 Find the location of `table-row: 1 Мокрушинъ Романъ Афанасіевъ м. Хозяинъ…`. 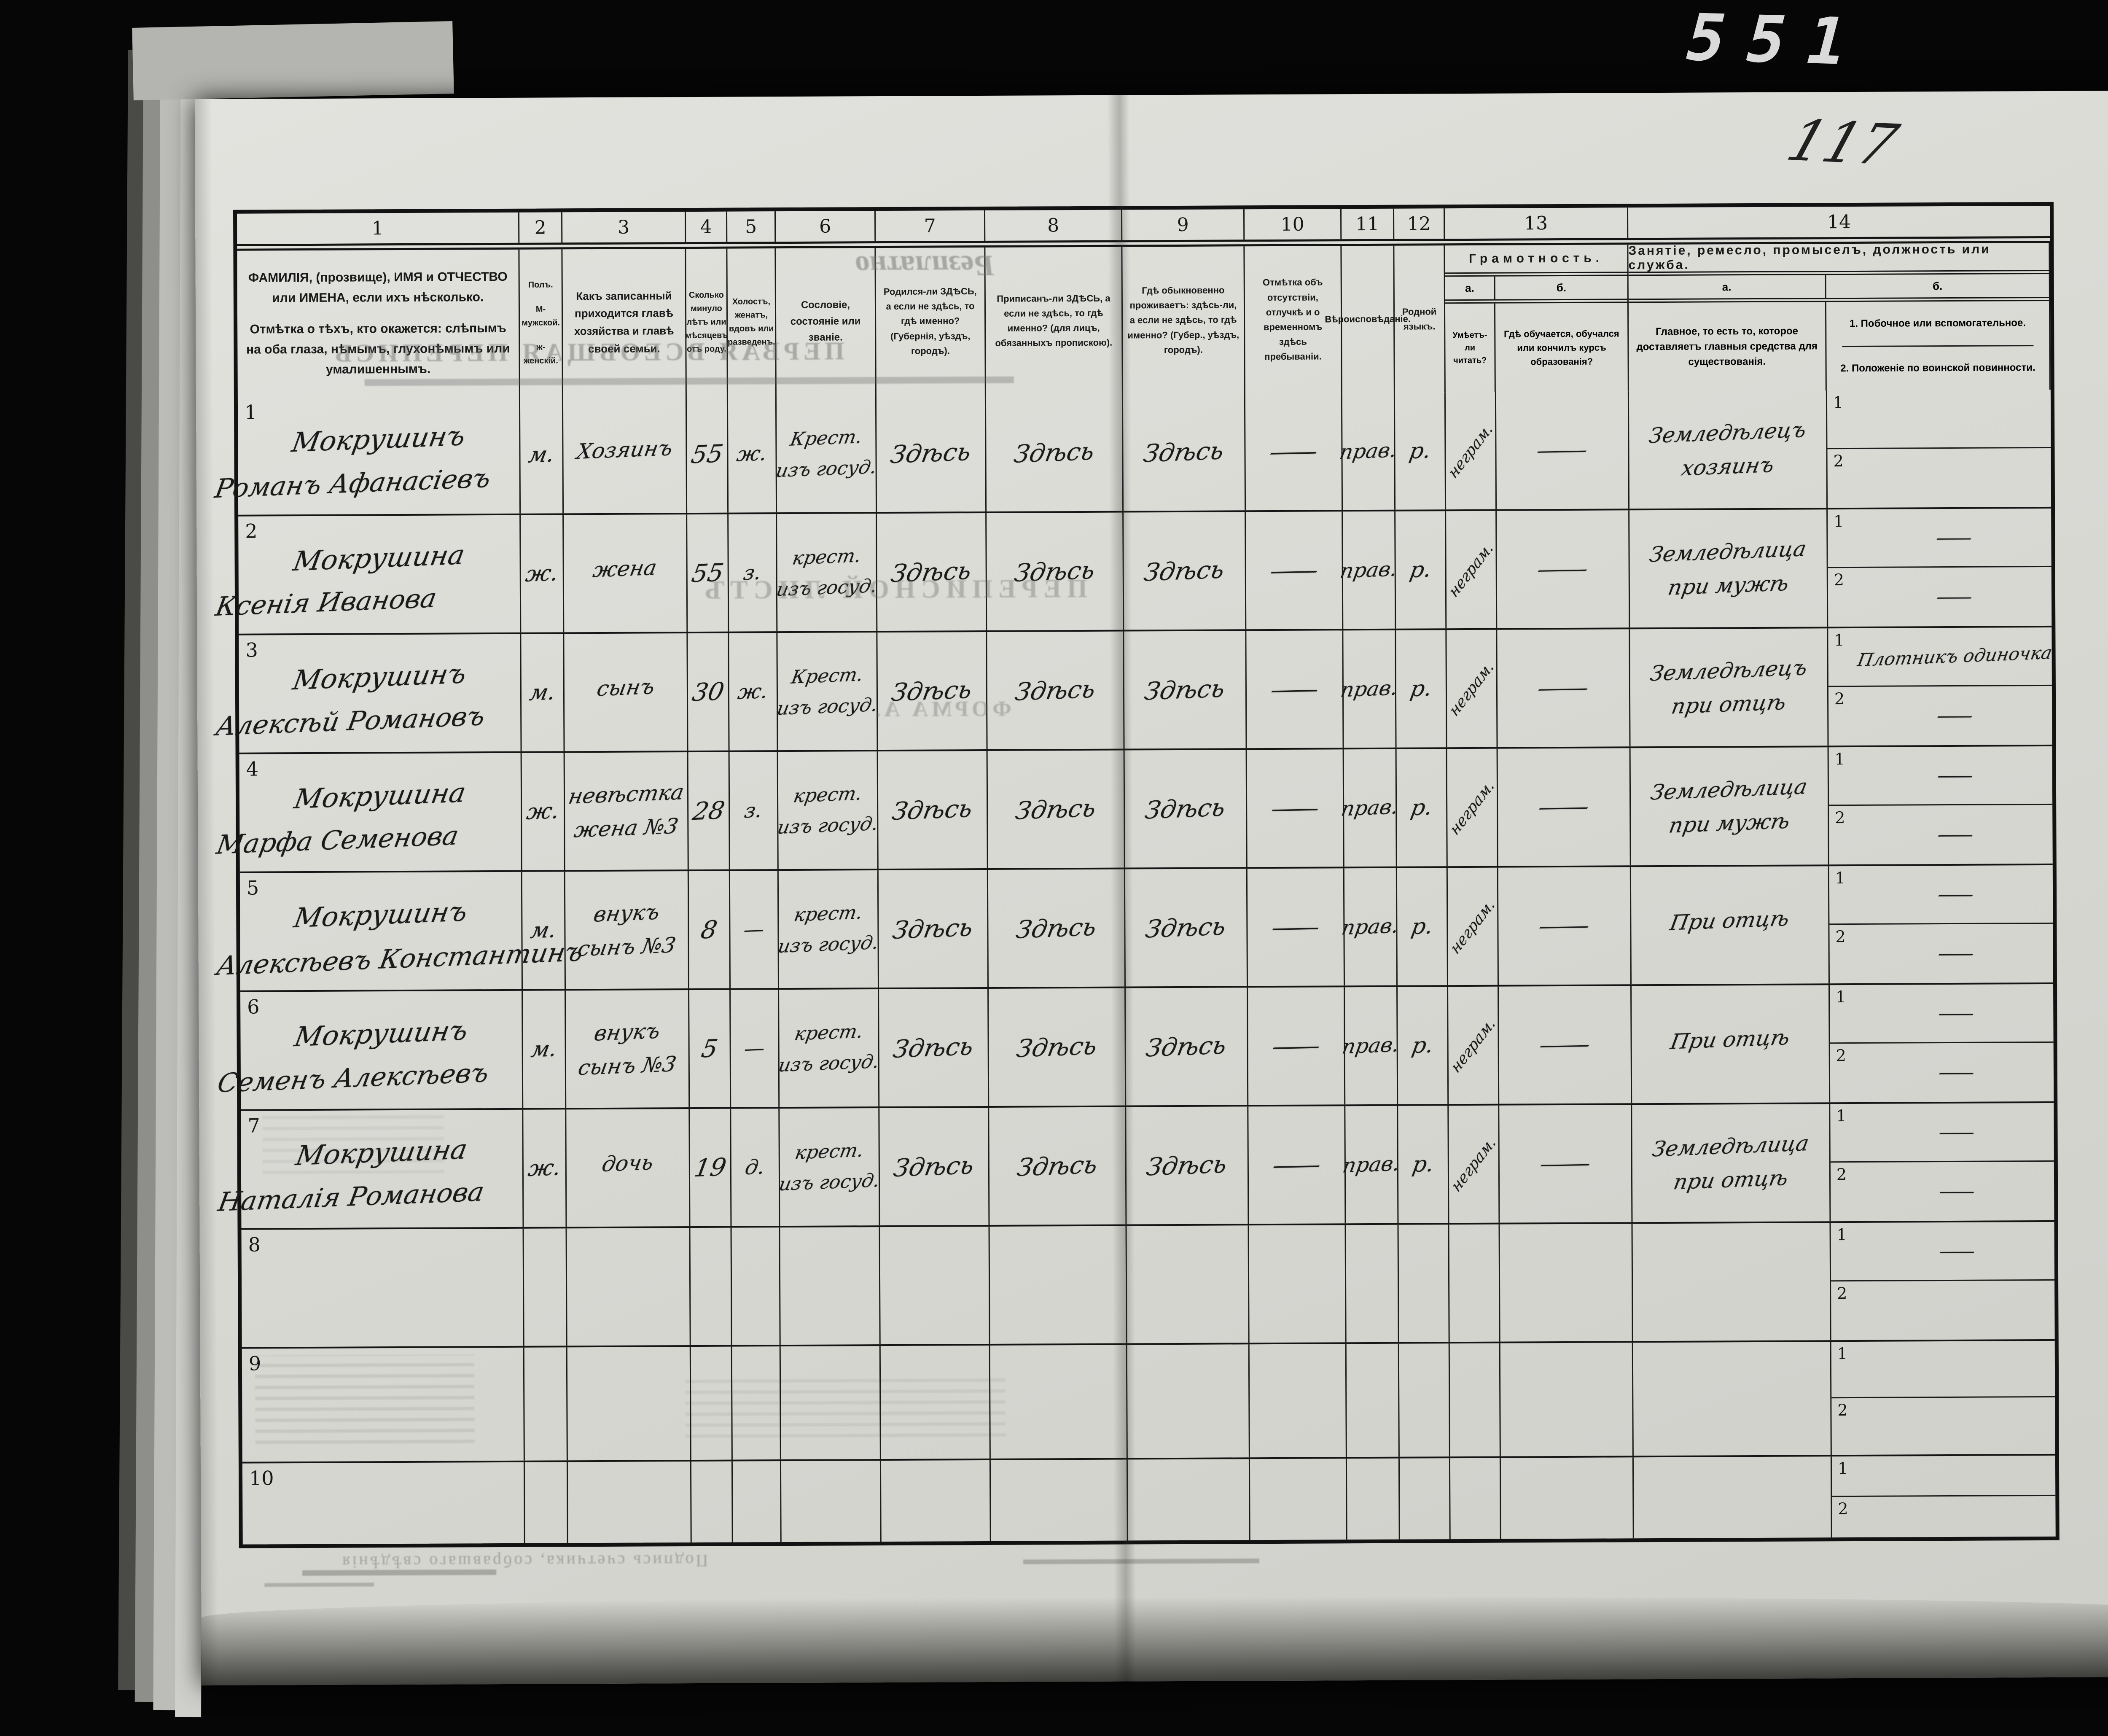

table-row: 1 Мокрушинъ Романъ Афанасіевъ м. Хозяинъ… is located at coordinates (1132, 453).